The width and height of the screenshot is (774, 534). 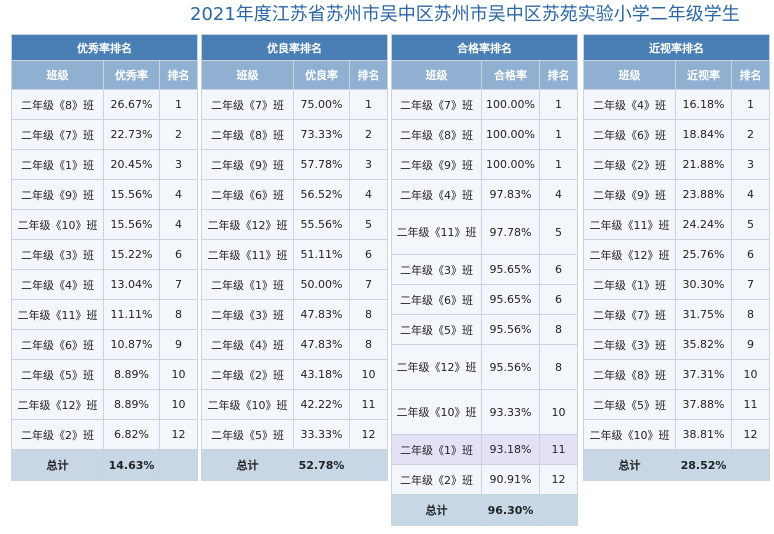 I want to click on total-row: 总计 28.52%, so click(x=676, y=465).